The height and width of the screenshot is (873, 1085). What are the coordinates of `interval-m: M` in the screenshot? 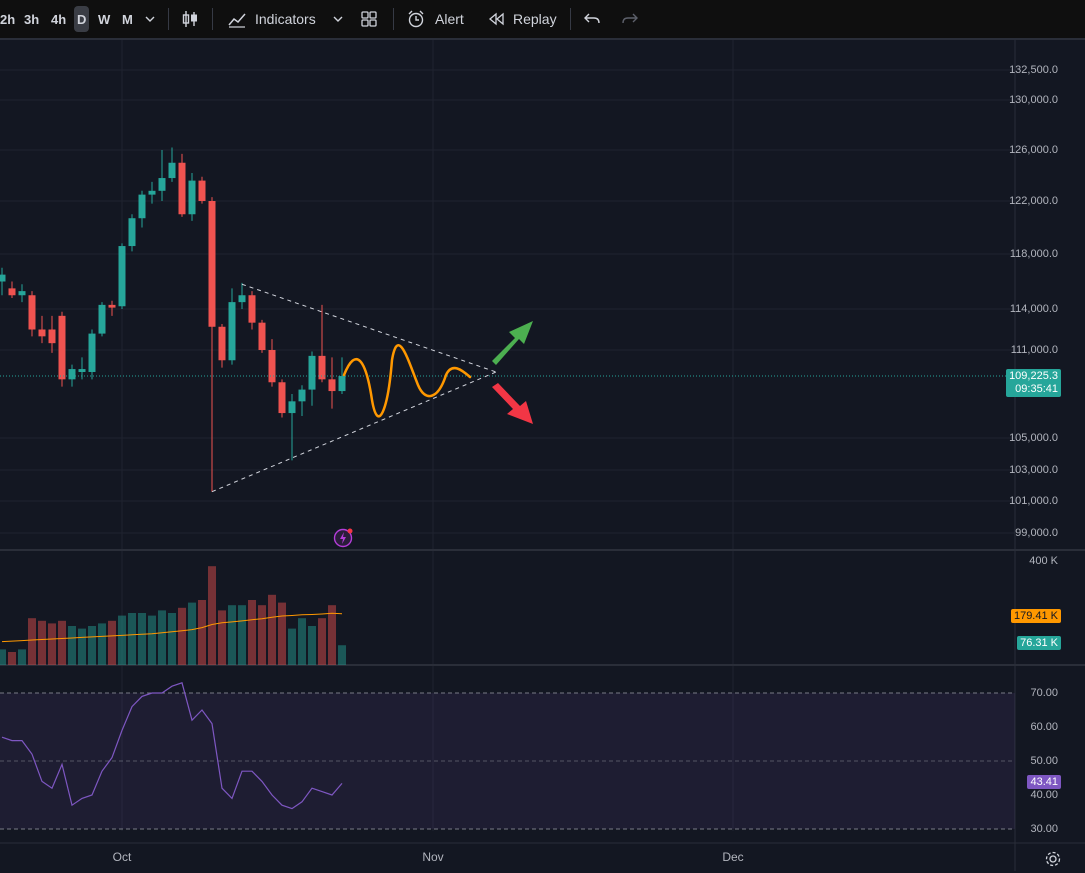 It's located at (127, 19).